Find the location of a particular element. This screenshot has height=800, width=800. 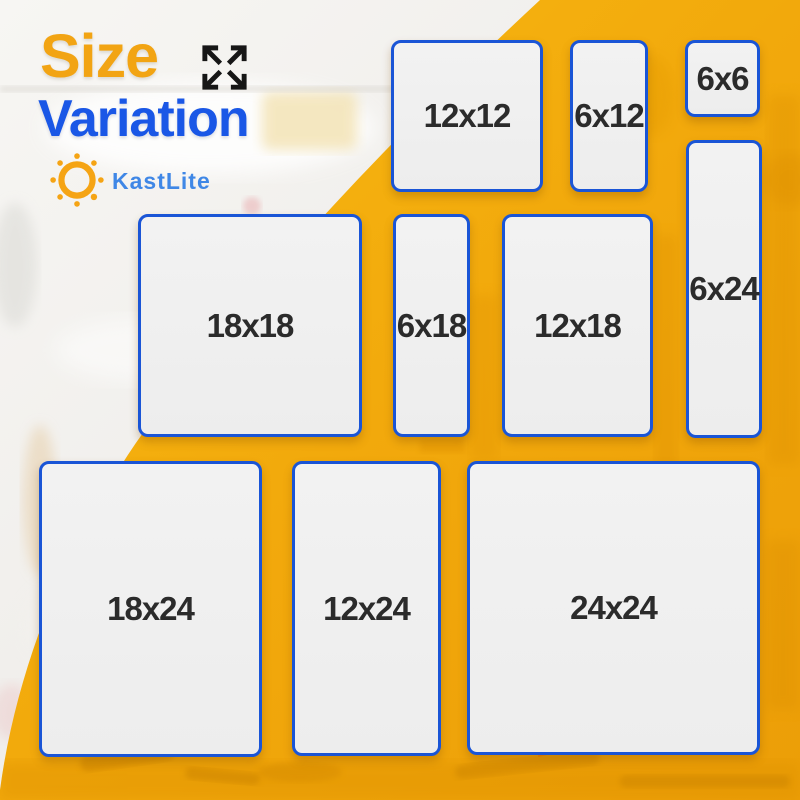

size-tile-18x24: 18x24 is located at coordinates (150, 609).